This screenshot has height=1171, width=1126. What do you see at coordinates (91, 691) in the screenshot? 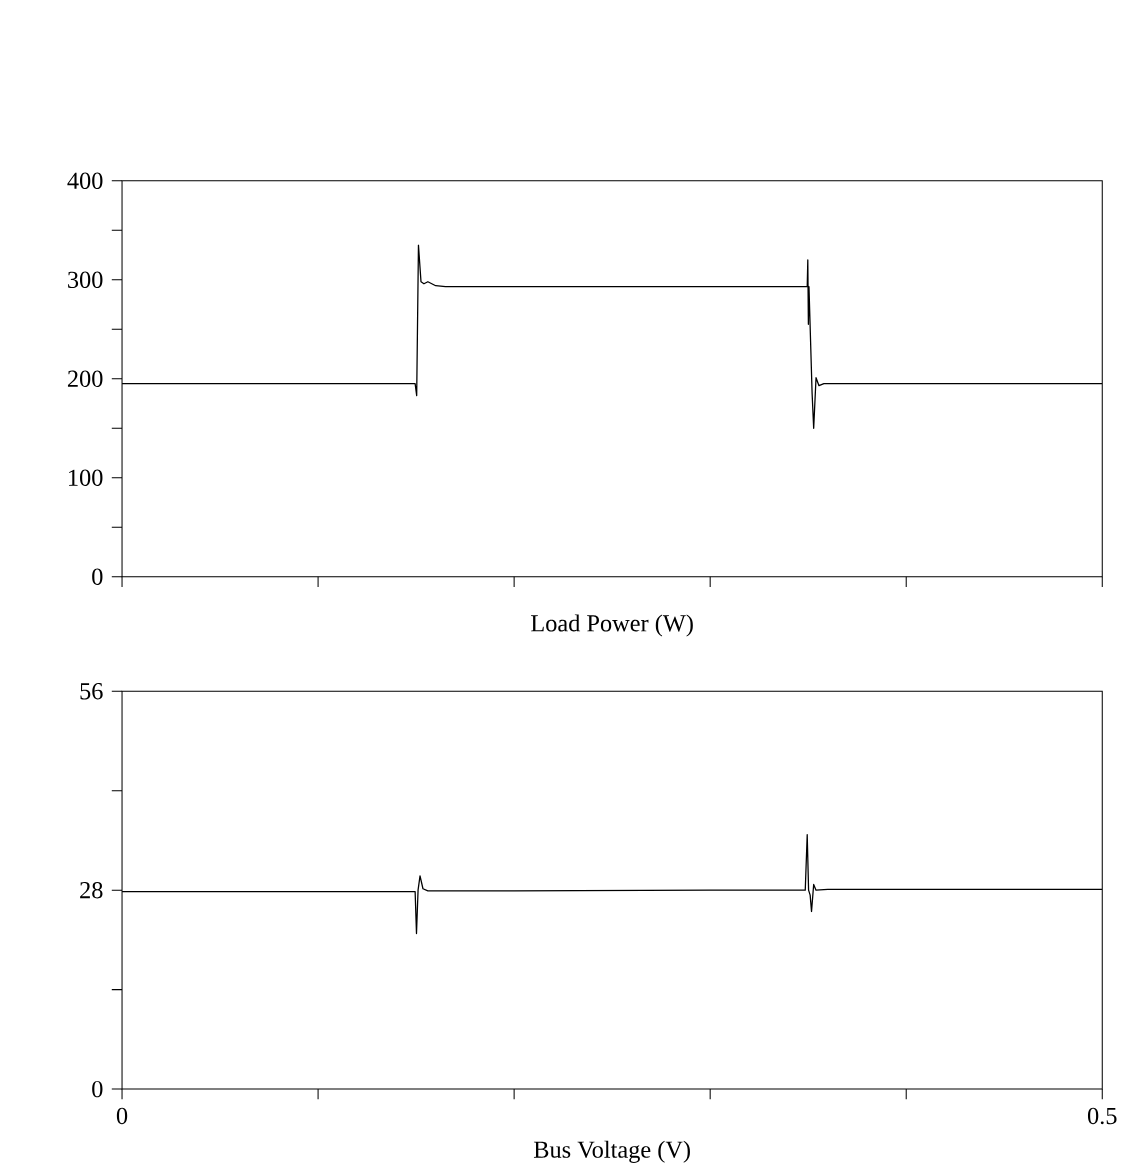
I see `y-tick-label: 56` at bounding box center [91, 691].